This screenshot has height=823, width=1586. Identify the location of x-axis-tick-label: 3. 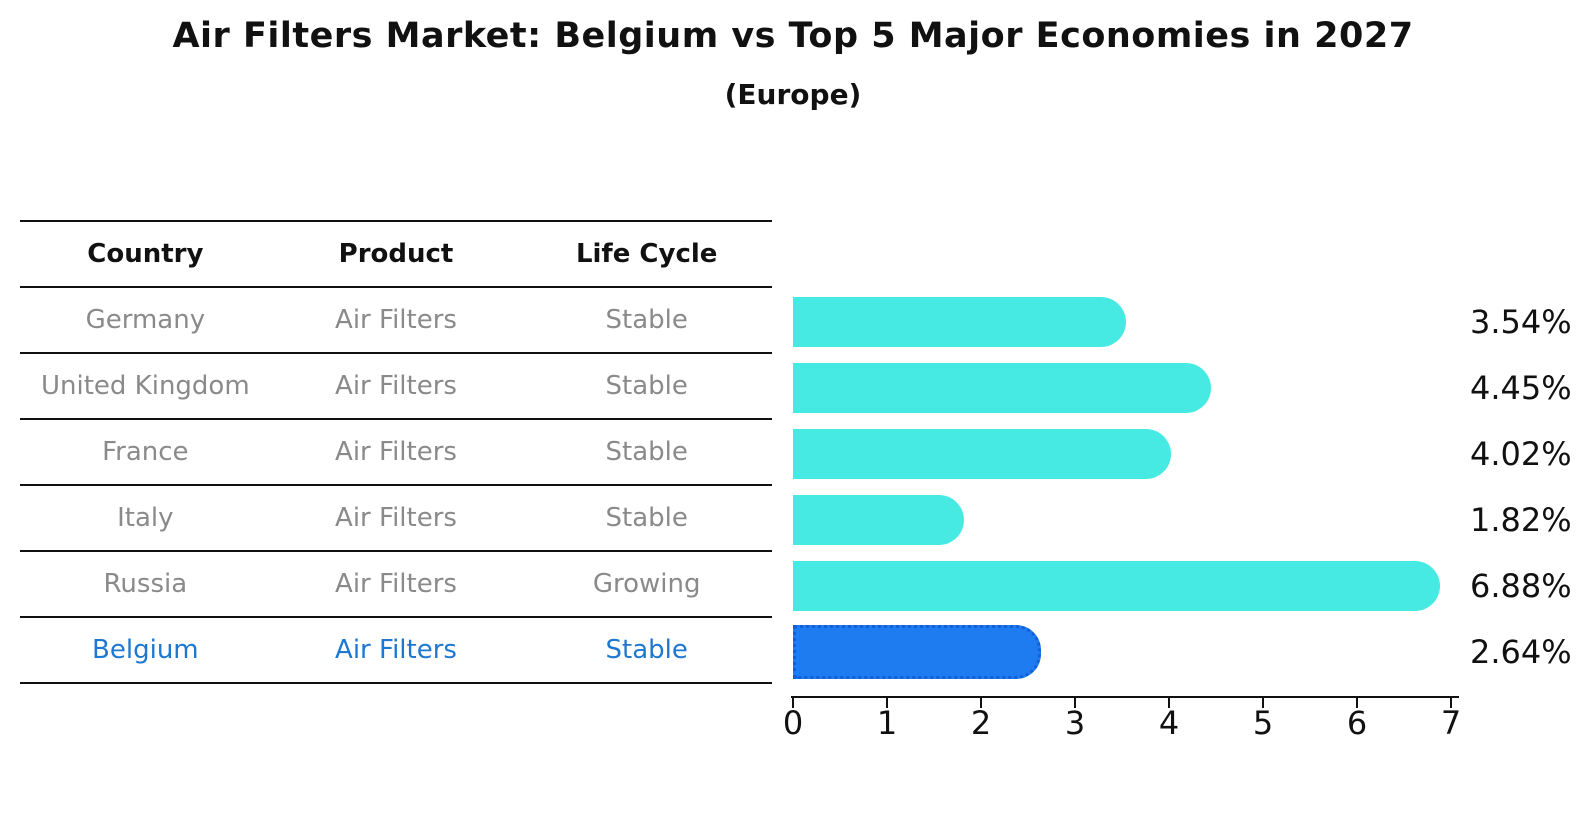
(1075, 723).